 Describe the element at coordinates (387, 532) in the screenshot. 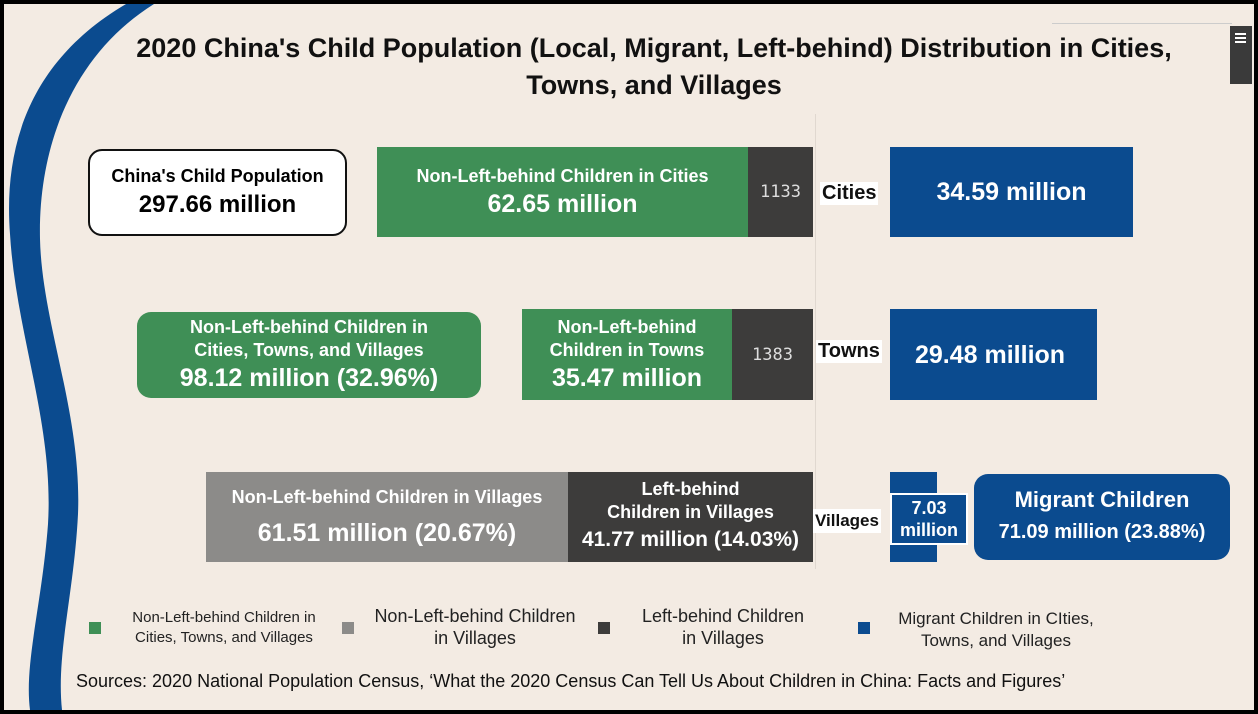

I see `villages-local-value: 61.51 million (20.67%)` at that location.